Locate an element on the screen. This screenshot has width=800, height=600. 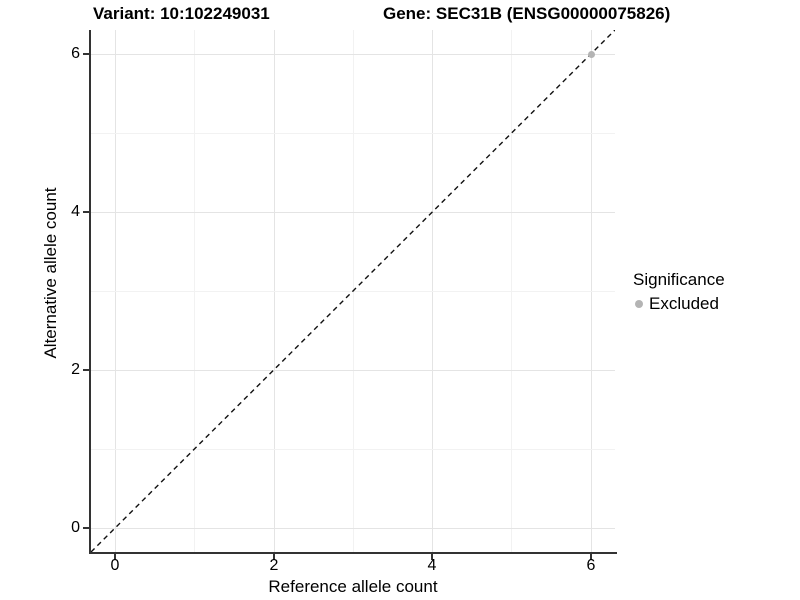
x-tick-label-4: 4 is located at coordinates (432, 565).